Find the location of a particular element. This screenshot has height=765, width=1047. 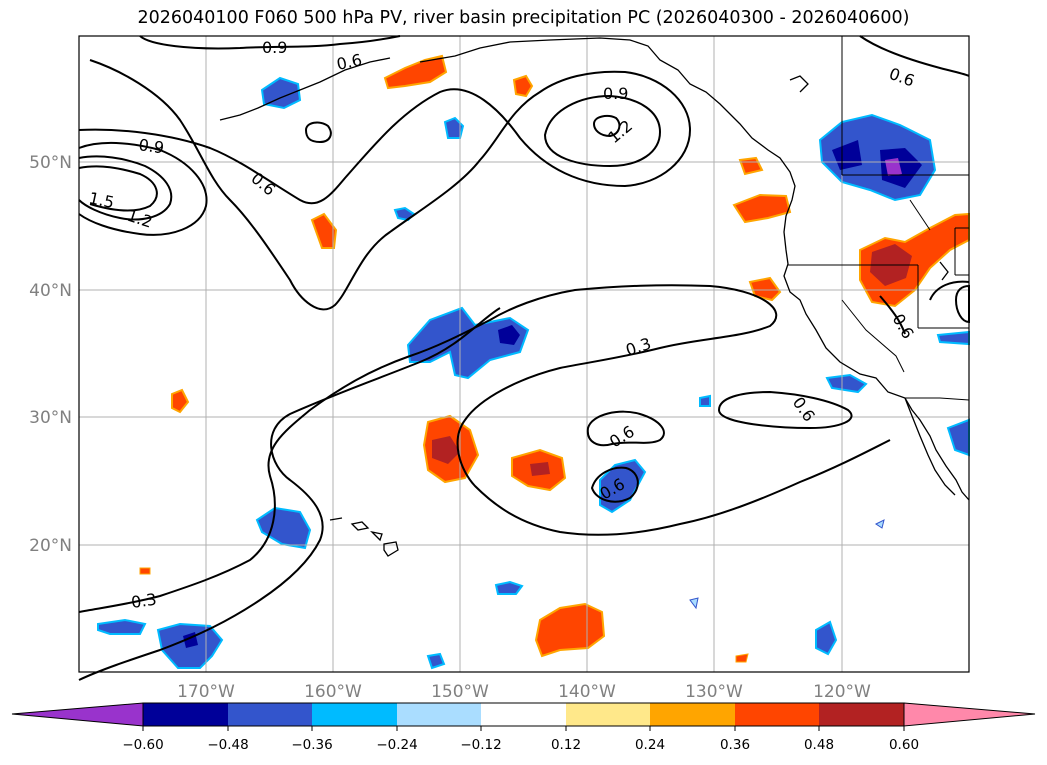

colorbar-tick-label: 0.24 is located at coordinates (650, 745).